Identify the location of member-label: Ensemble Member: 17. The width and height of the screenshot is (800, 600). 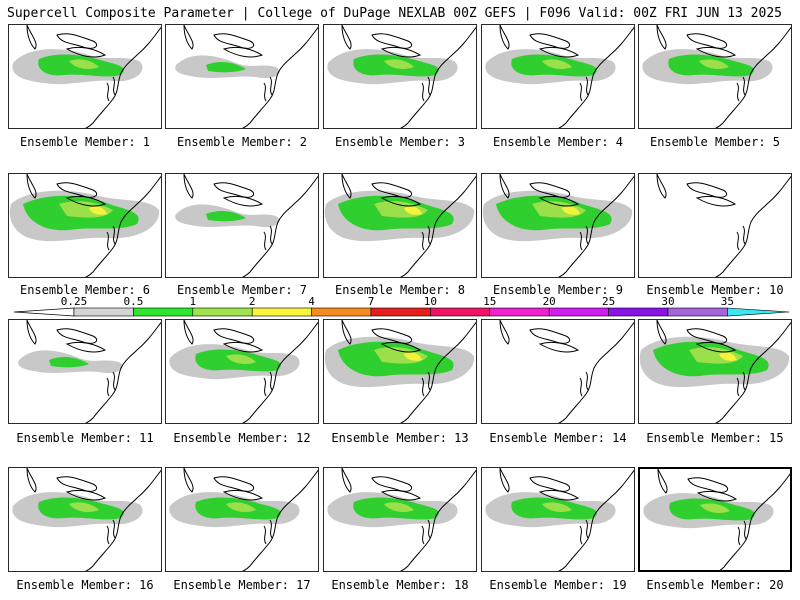
(242, 585).